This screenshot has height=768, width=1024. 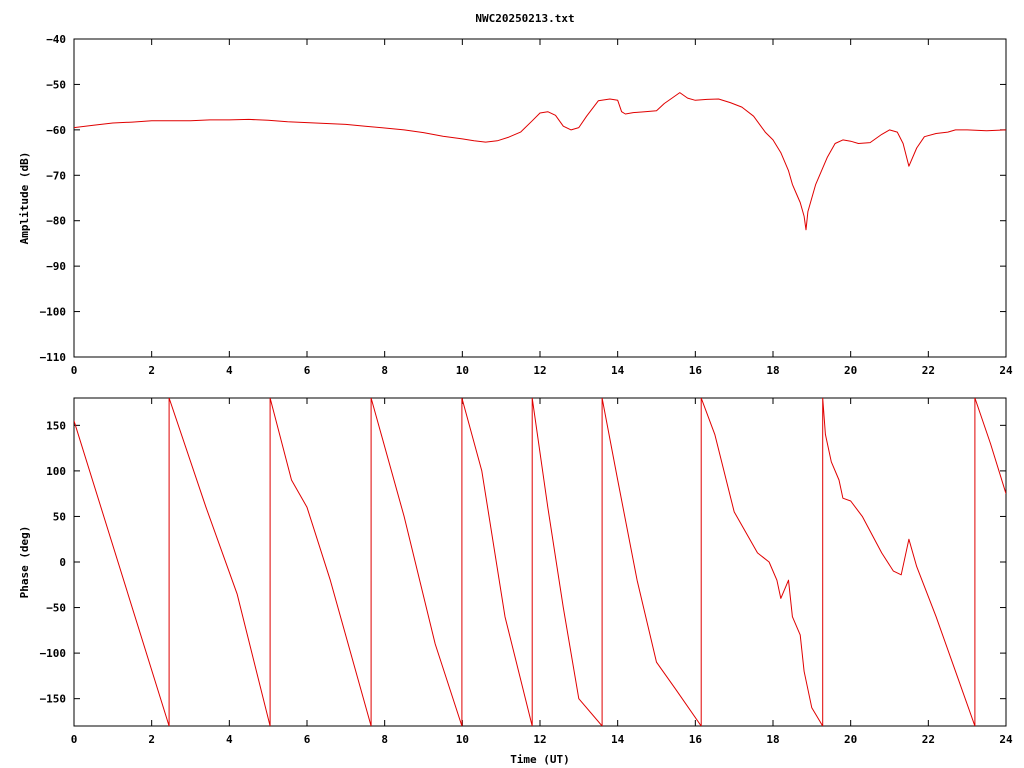 I want to click on y-tick-label: −40, so click(x=56, y=39).